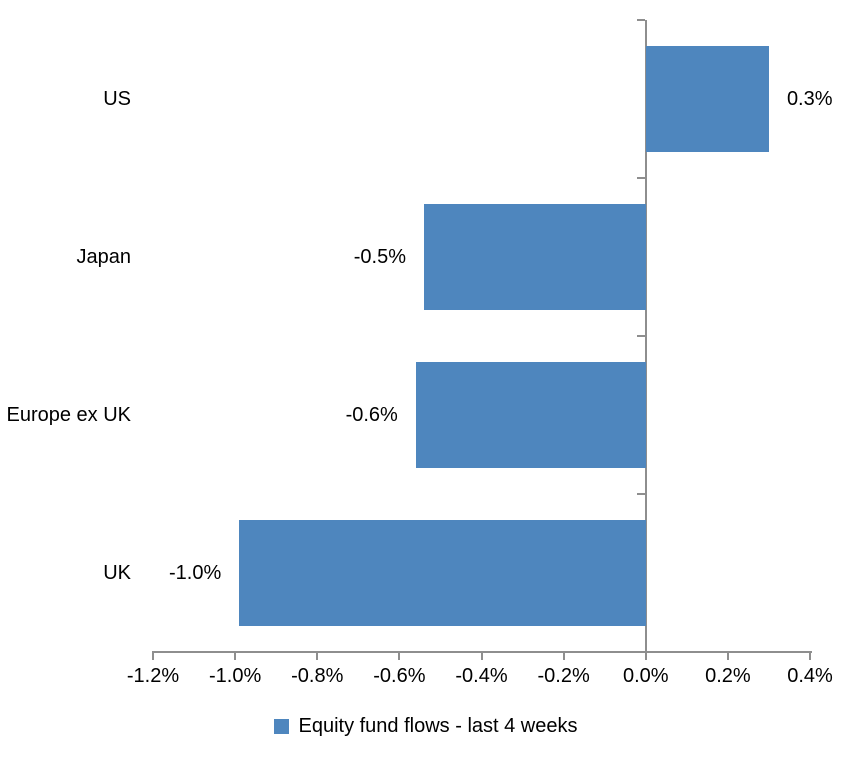 The width and height of the screenshot is (852, 757). Describe the element at coordinates (317, 676) in the screenshot. I see `x-axis-tick-label: -0.8%` at that location.